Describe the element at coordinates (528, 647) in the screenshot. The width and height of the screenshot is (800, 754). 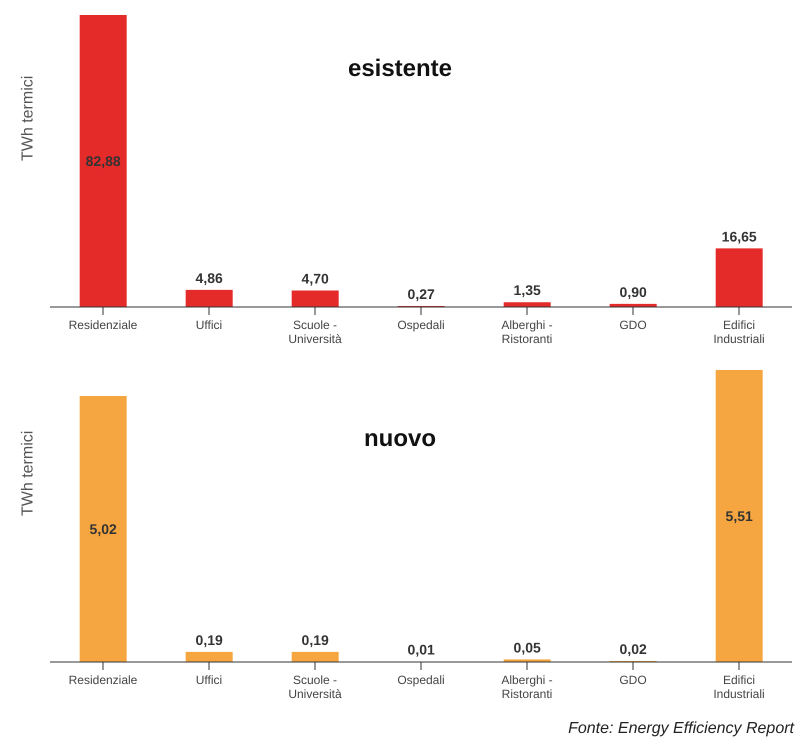
I see `data-label: 0,05` at that location.